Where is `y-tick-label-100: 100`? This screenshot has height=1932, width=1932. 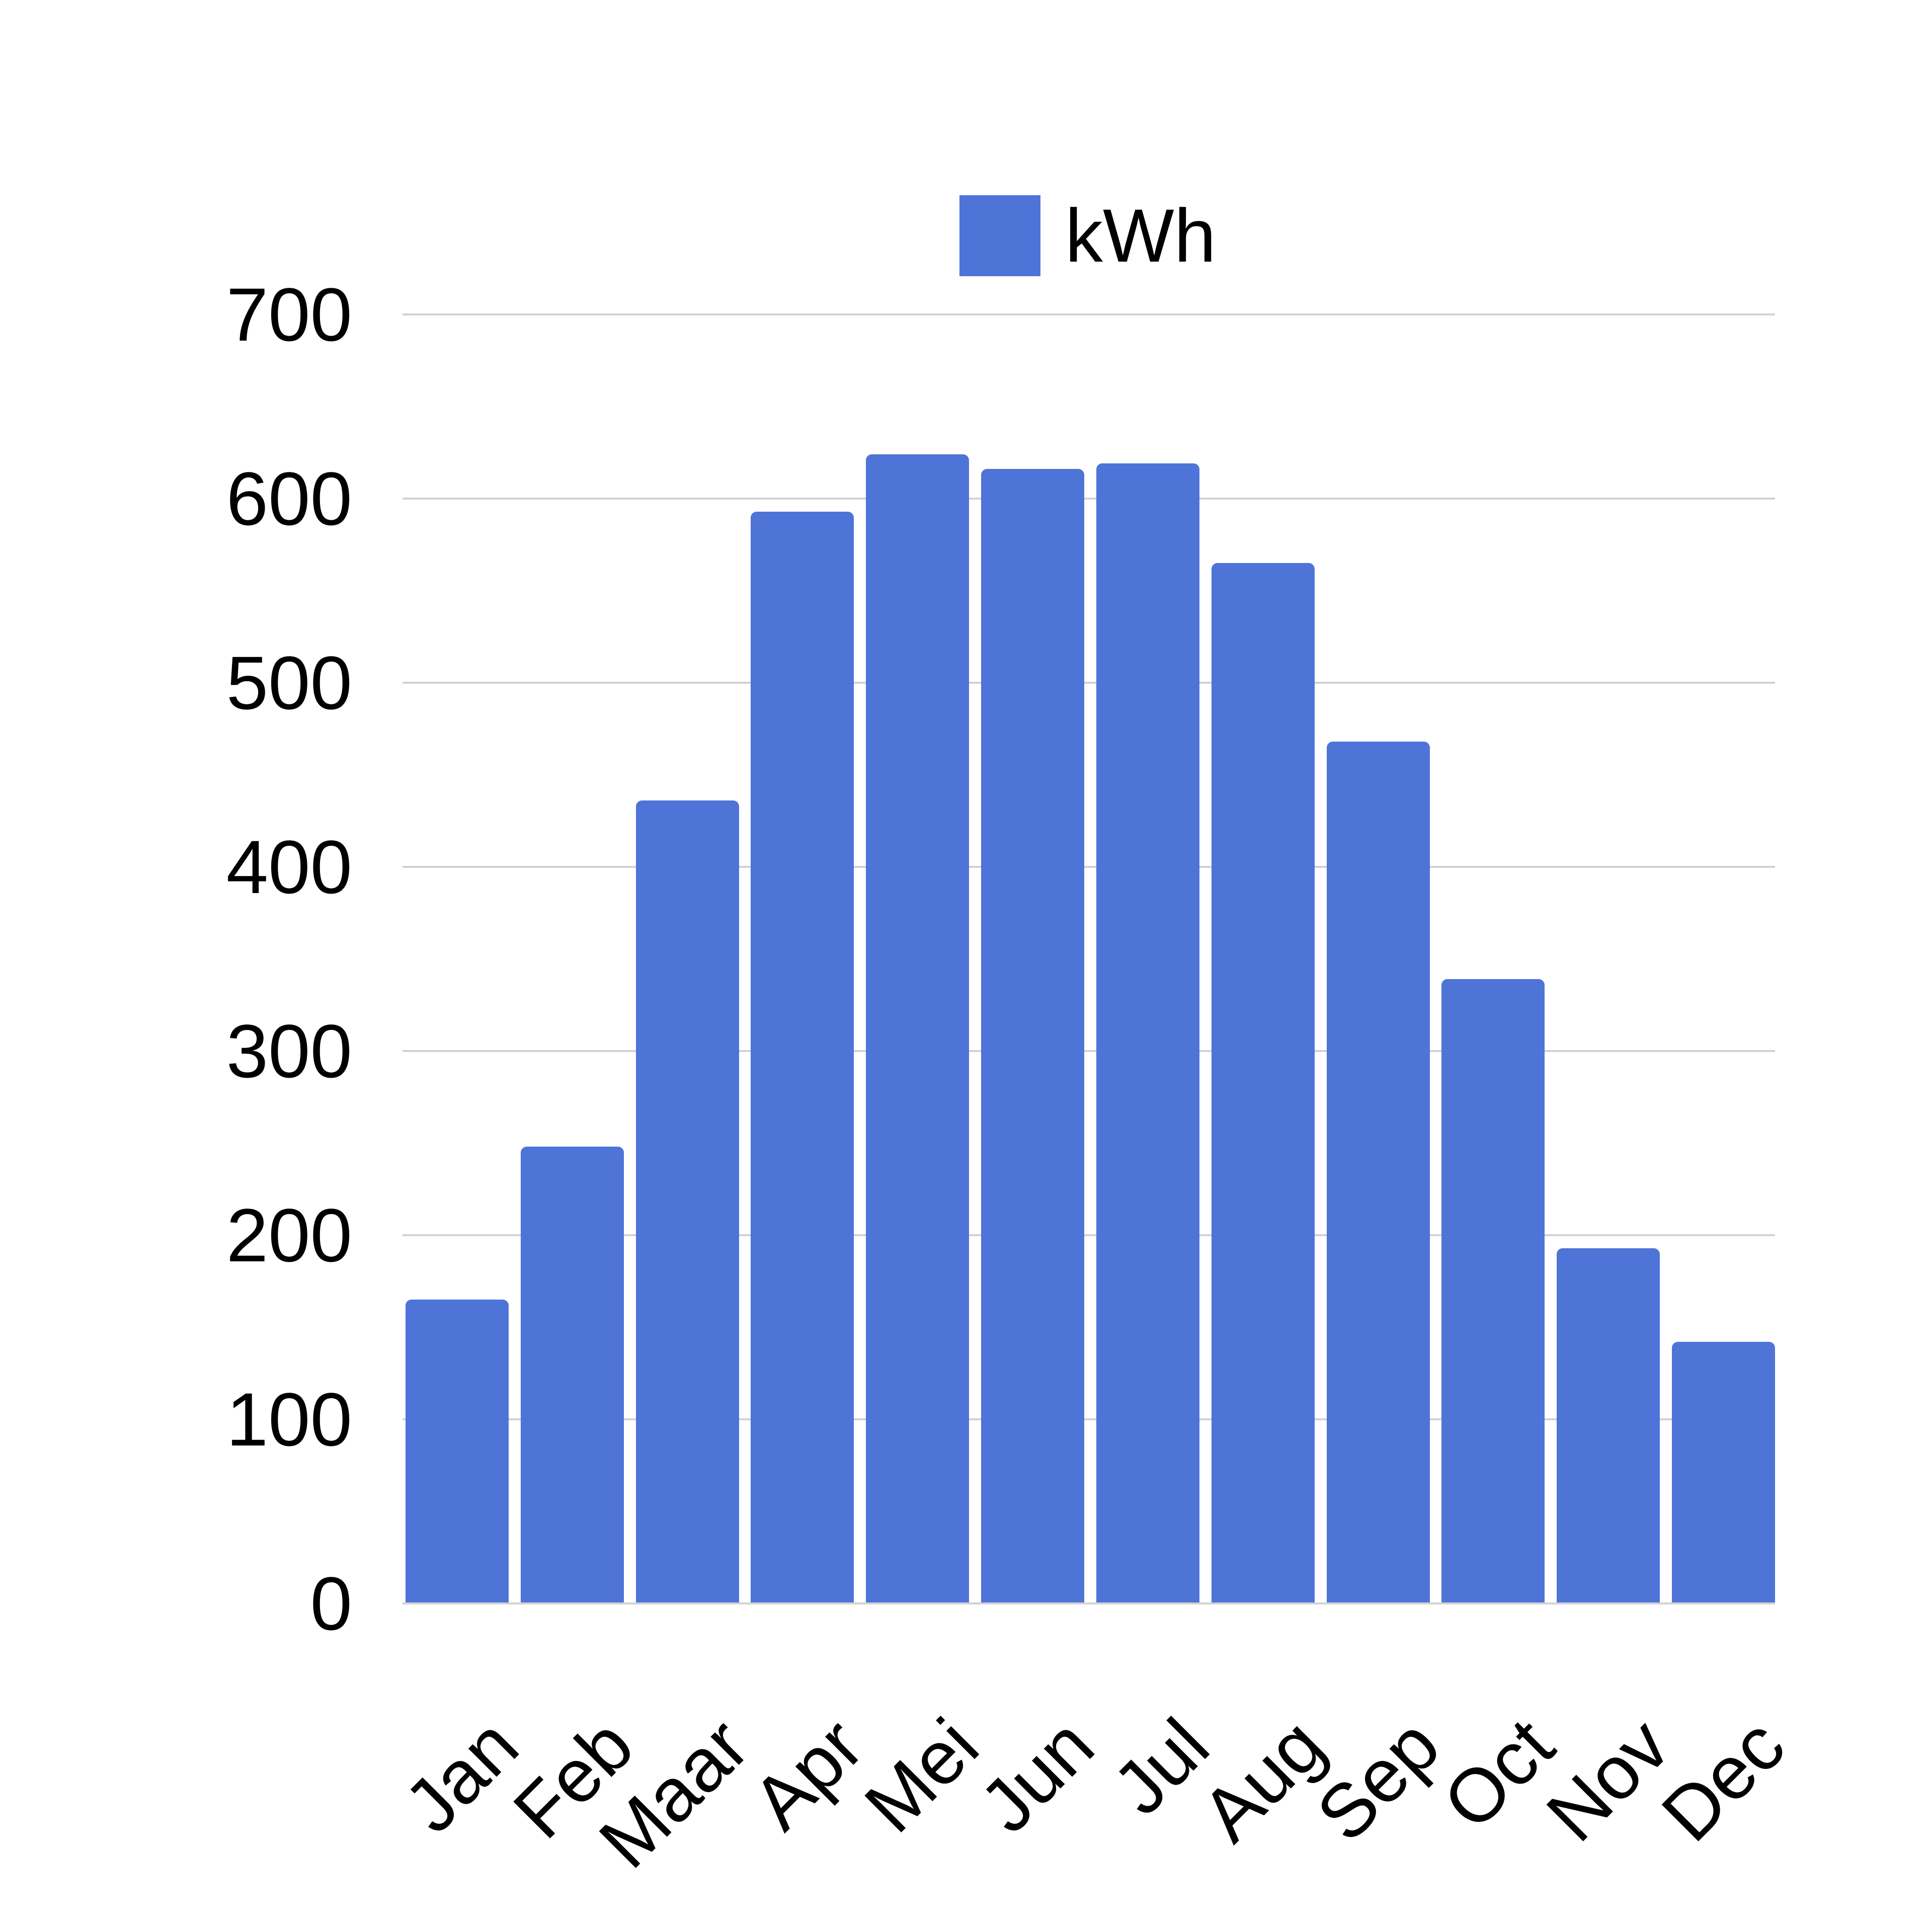 y-tick-label-100: 100 is located at coordinates (289, 1420).